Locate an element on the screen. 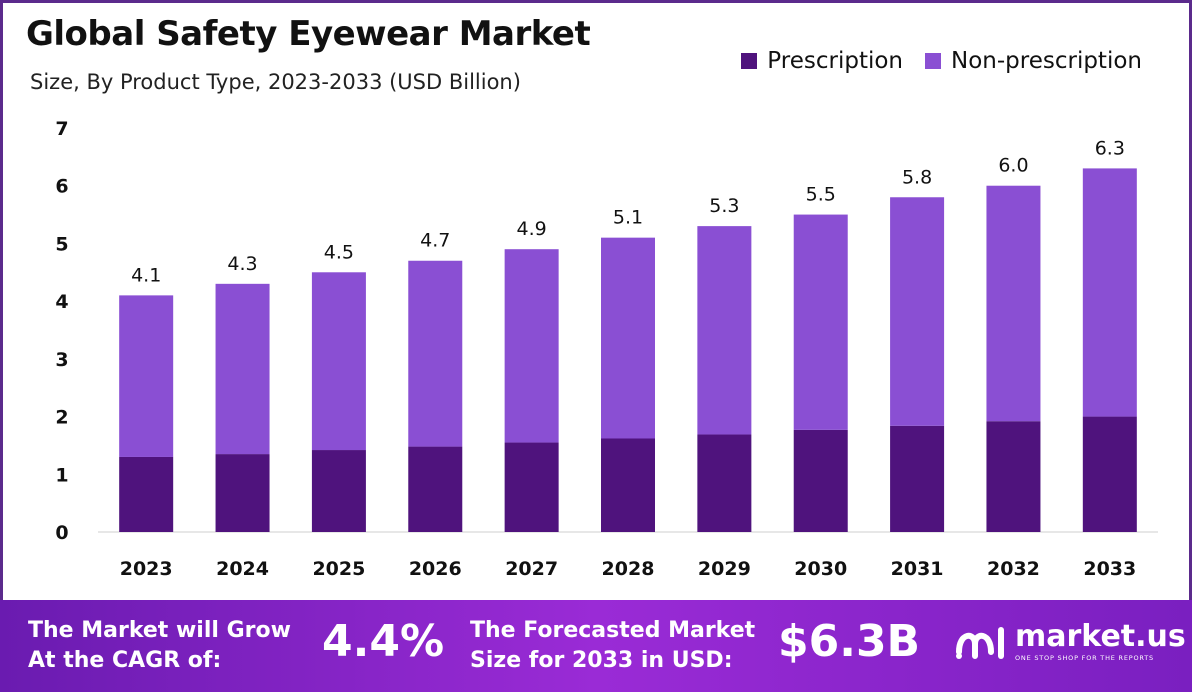 This screenshot has height=692, width=1192. bar-total-label: 4.1 is located at coordinates (146, 275).